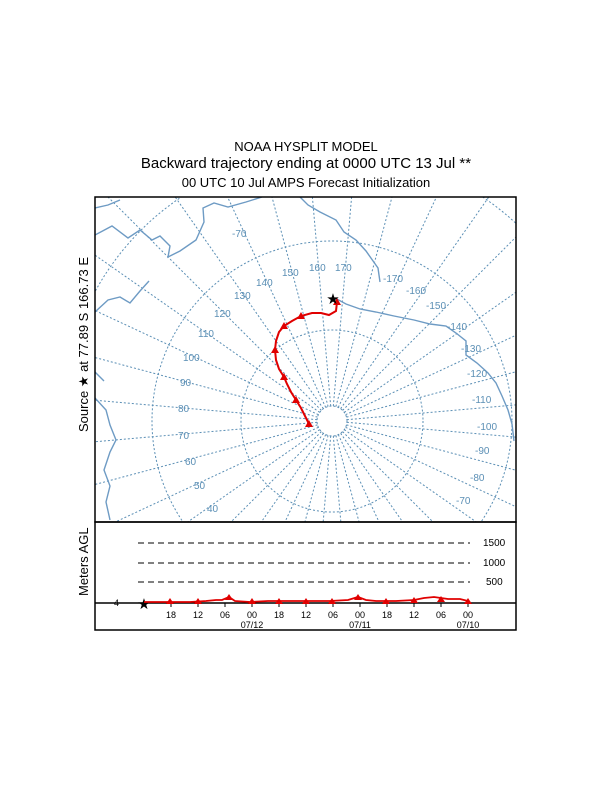 Image resolution: width=612 pixels, height=792 pixels. Describe the element at coordinates (416, 291) in the screenshot. I see `lon-label: -160` at that location.